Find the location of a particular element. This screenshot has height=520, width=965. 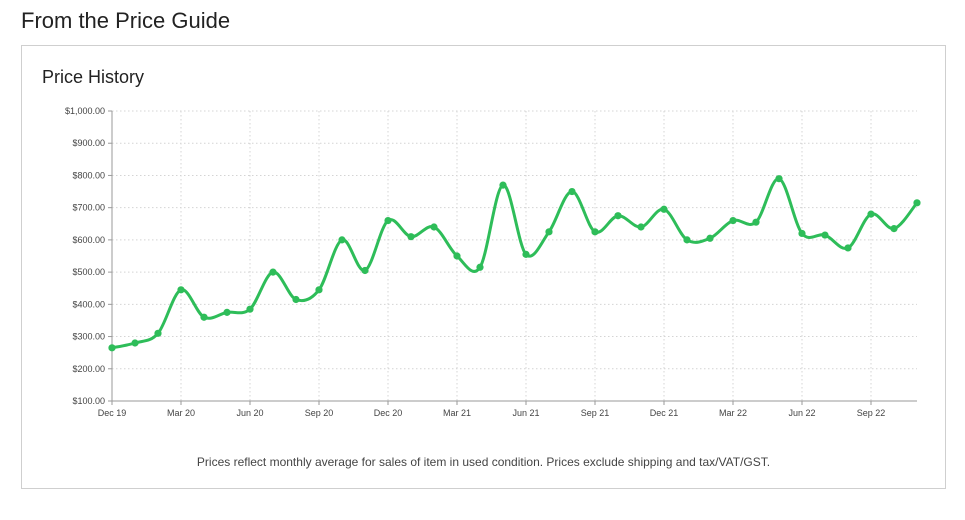

x-tick-label: Dec 19 is located at coordinates (112, 413).